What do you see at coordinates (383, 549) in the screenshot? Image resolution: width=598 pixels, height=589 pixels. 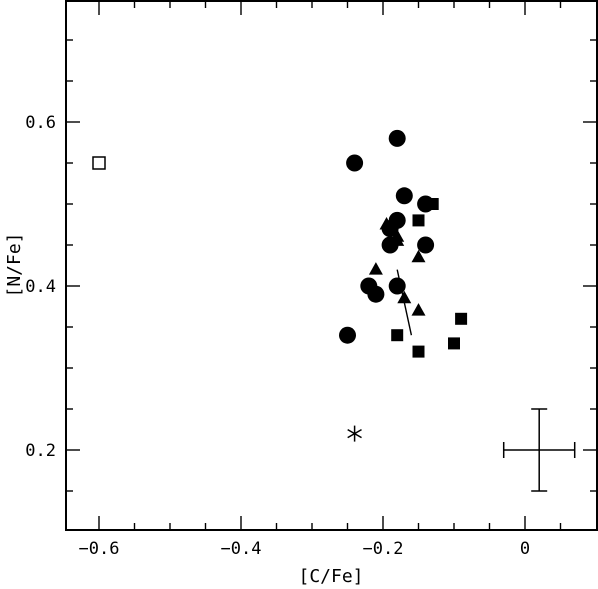 I see `x-tick-label: −0.2` at bounding box center [383, 549].